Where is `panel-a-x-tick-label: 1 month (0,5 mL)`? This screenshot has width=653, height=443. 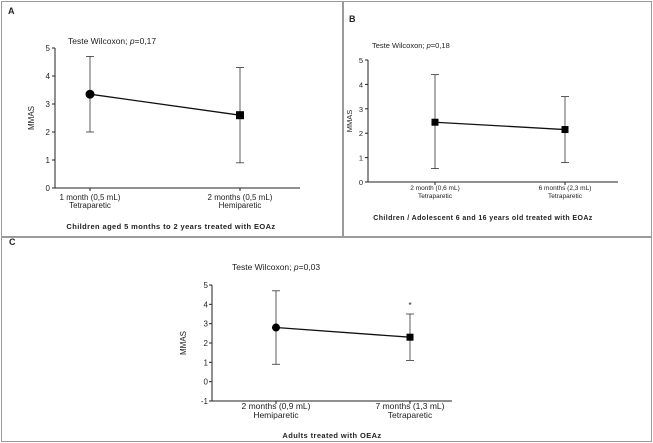
panel-a-x-tick-label: 1 month (0,5 mL) is located at coordinates (90, 197).